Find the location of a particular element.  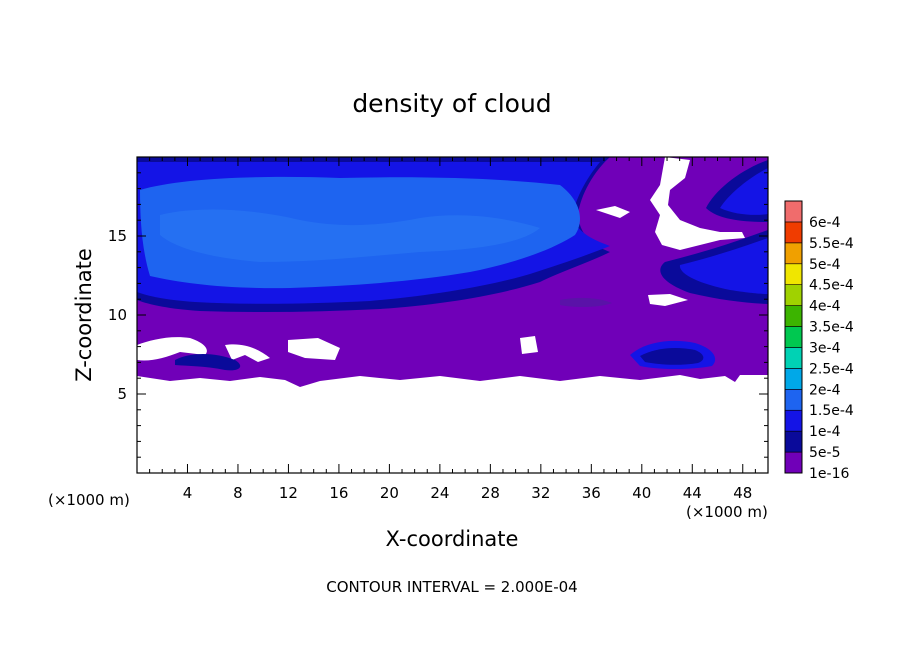

contour-level-1e-4-east is located at coordinates (723, 266).